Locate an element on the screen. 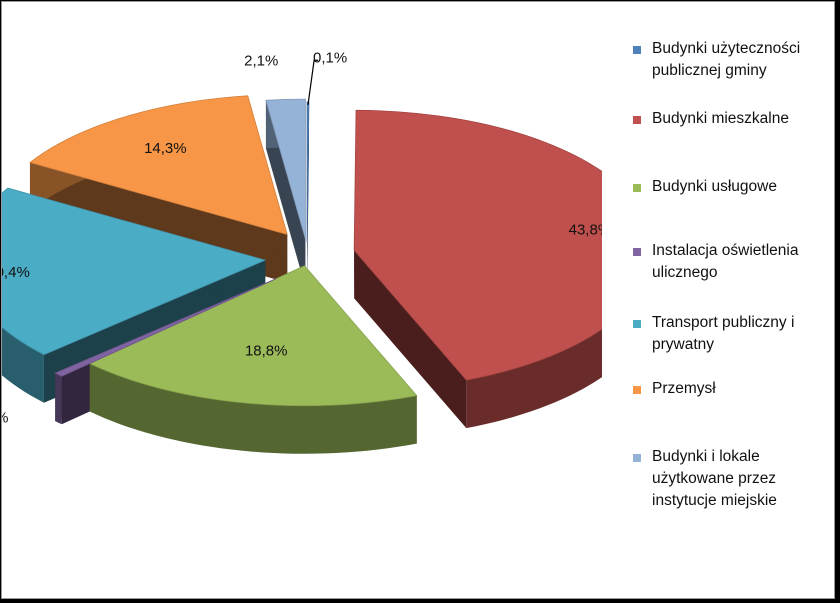  pie-slice-budynki-uslugowe is located at coordinates (253, 336).